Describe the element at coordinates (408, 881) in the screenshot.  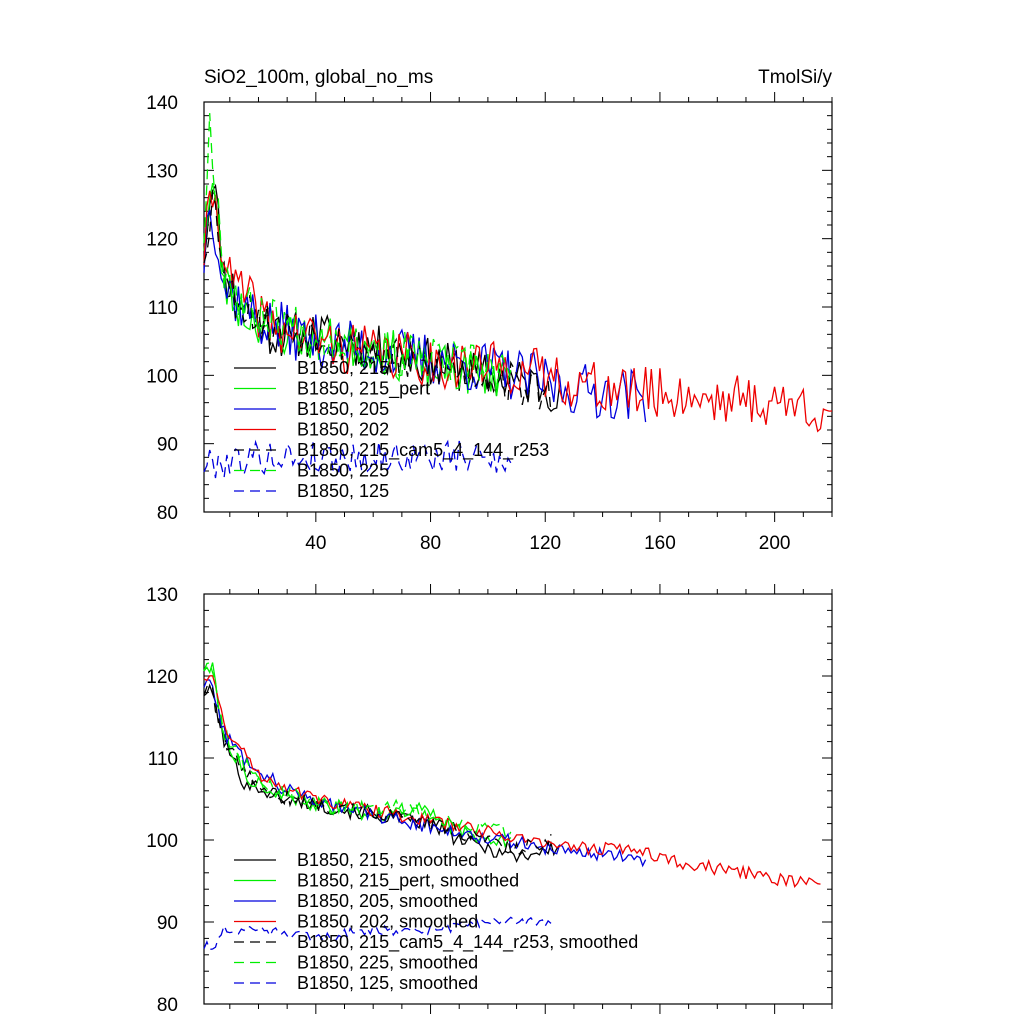
I see `legend-label: B1850, 215_pert, smoothed` at that location.